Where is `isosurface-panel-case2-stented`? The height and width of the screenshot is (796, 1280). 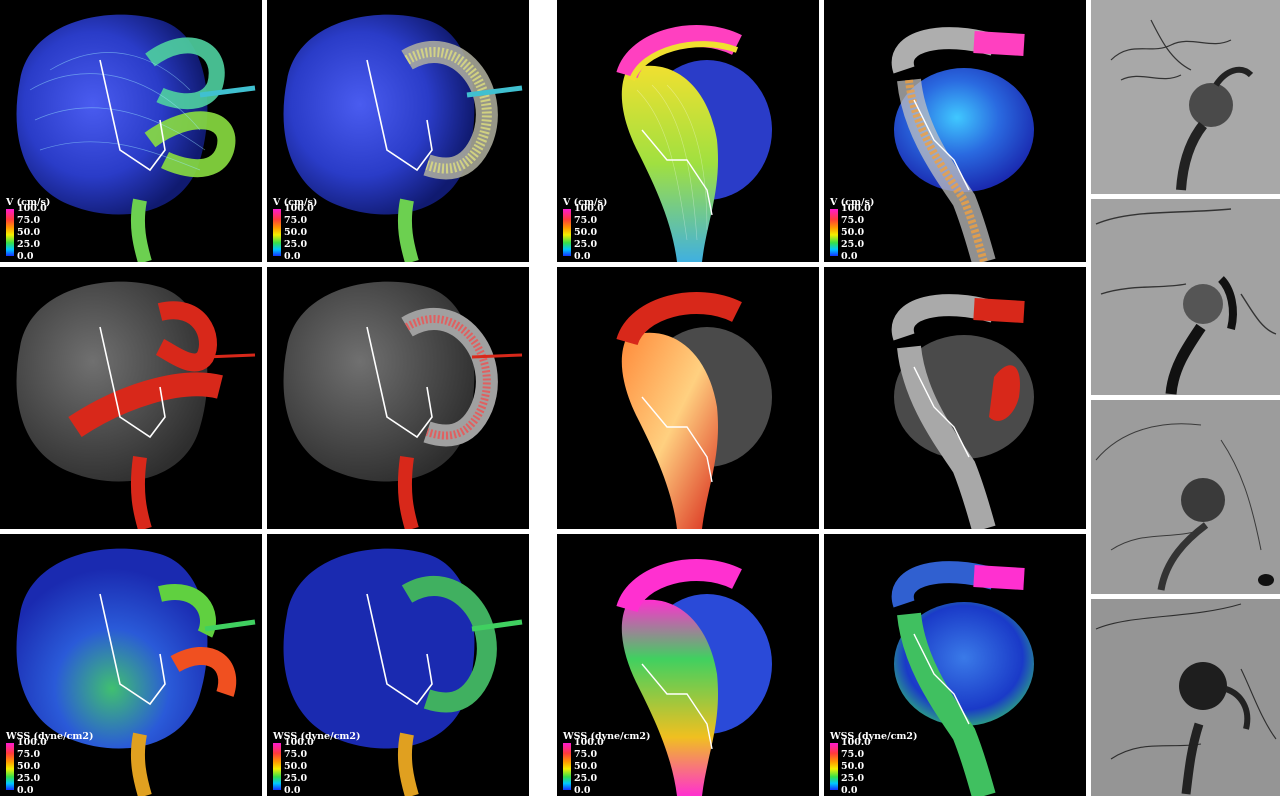 isosurface-panel-case2-stented is located at coordinates (955, 398).